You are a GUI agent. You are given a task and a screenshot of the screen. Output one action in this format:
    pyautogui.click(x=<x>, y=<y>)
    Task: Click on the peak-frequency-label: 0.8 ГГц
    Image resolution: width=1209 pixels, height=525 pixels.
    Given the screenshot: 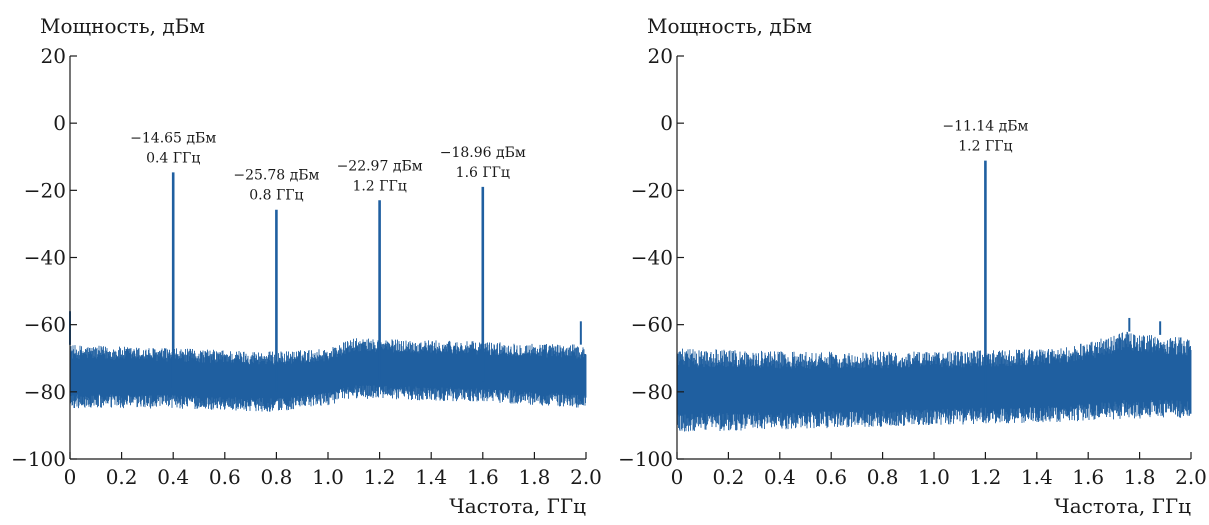 What is the action you would take?
    pyautogui.click(x=276, y=196)
    